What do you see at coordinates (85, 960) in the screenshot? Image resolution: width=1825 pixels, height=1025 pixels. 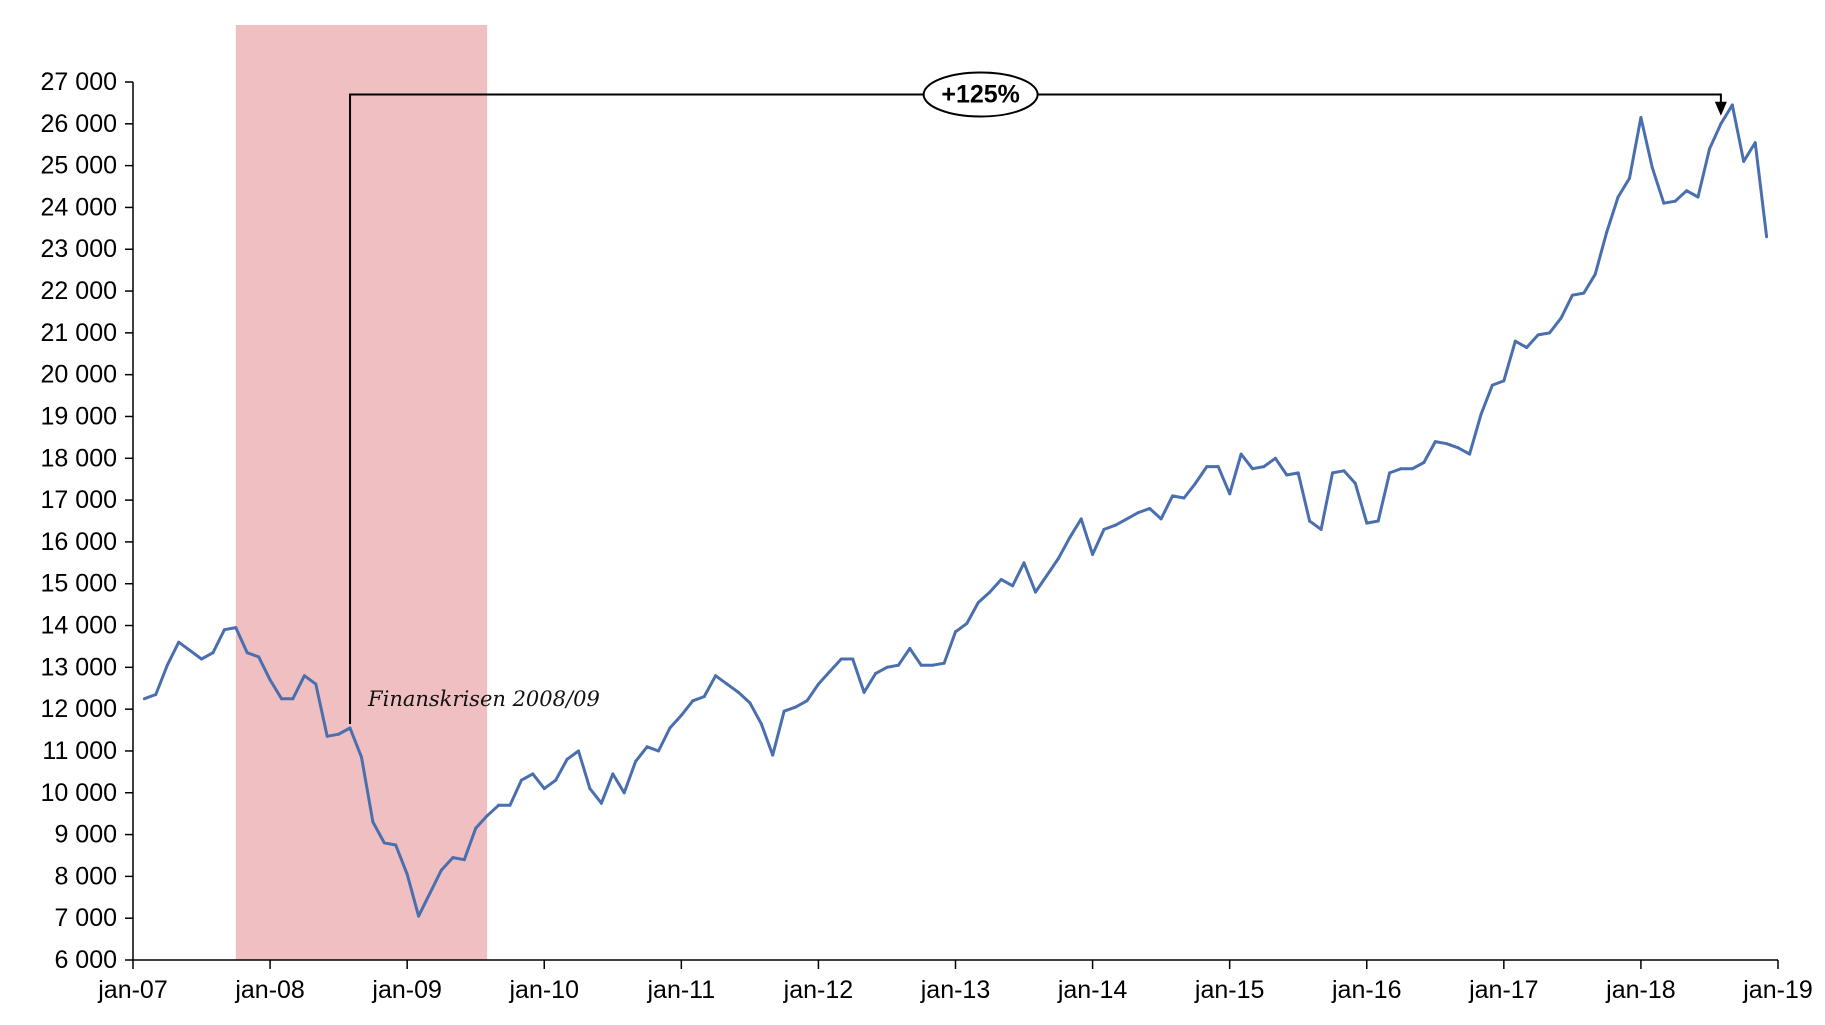 I see `y-tick-label: 6 000` at bounding box center [85, 960].